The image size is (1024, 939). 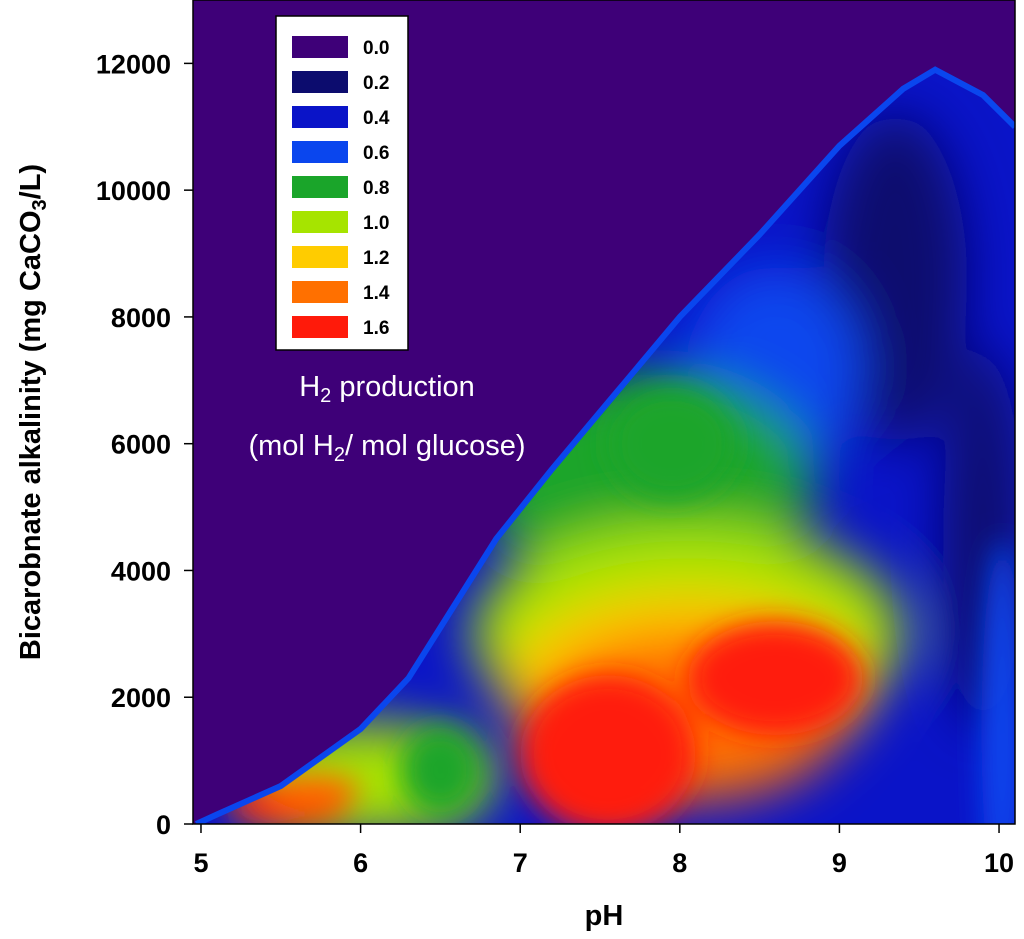 I want to click on legend: 0.0 0.2 0.4 0.6 0.8 1.0 1.2 1.4 1.6, so click(x=342, y=183).